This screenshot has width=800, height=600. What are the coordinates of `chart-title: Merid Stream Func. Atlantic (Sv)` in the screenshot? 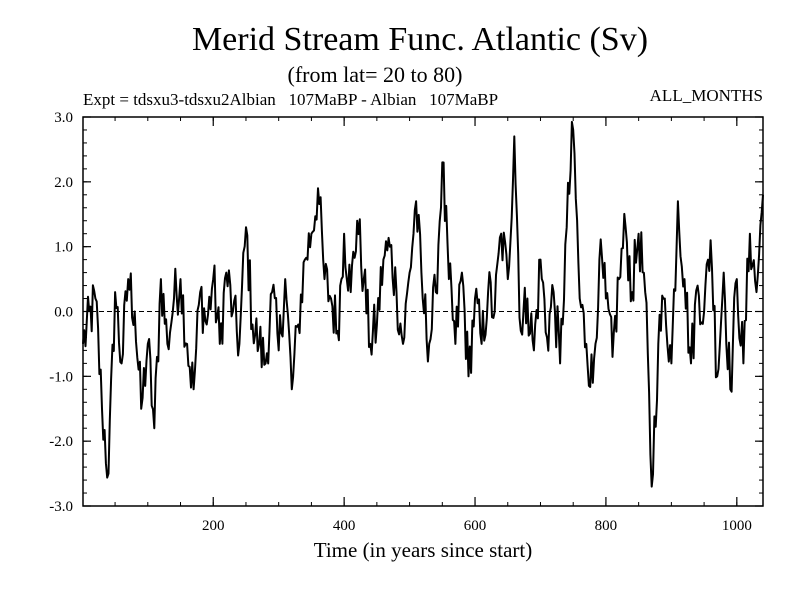 It's located at (420, 39).